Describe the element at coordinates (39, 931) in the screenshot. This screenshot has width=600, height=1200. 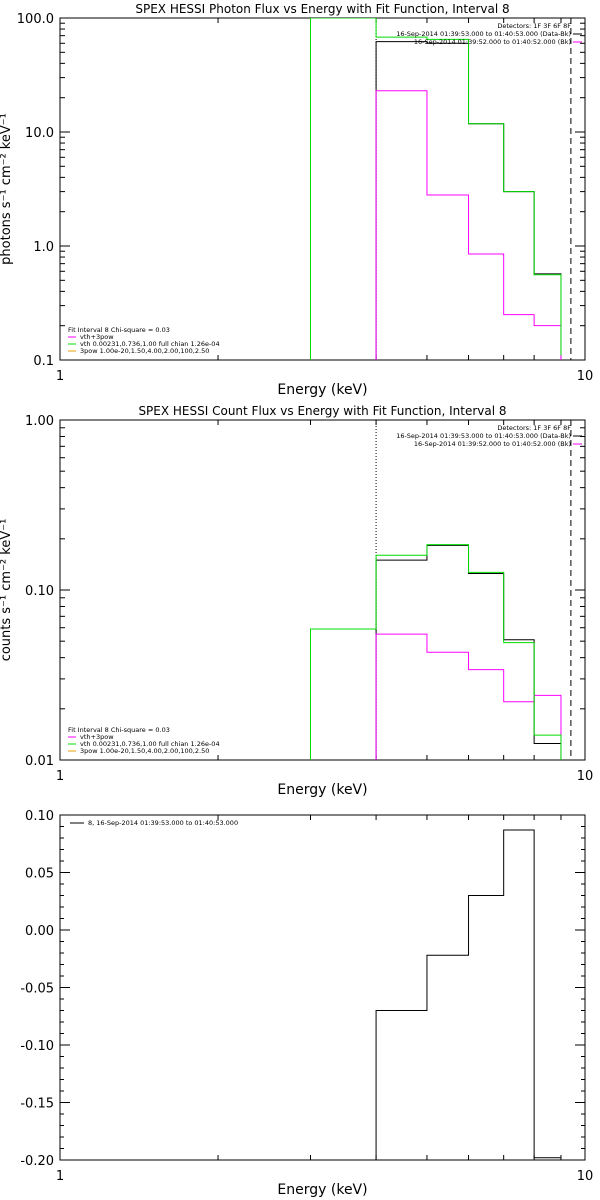
I see `y-tick-label: 0.00` at that location.